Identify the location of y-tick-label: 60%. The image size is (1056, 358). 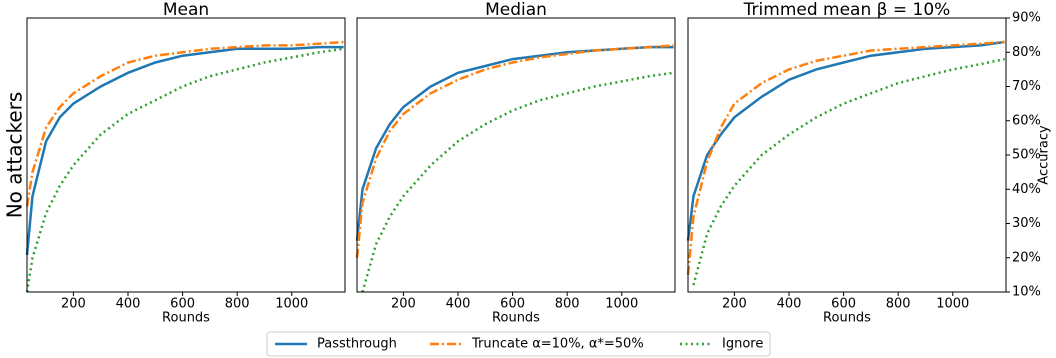
(1026, 120).